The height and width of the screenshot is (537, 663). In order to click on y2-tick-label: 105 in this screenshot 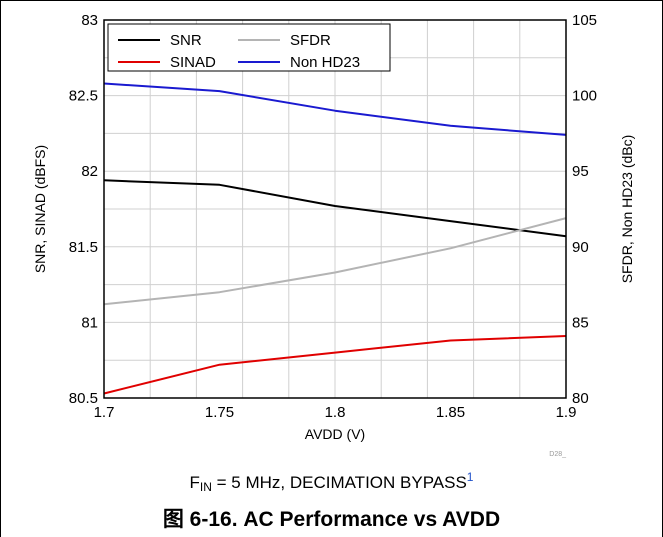, I will do `click(584, 20)`.